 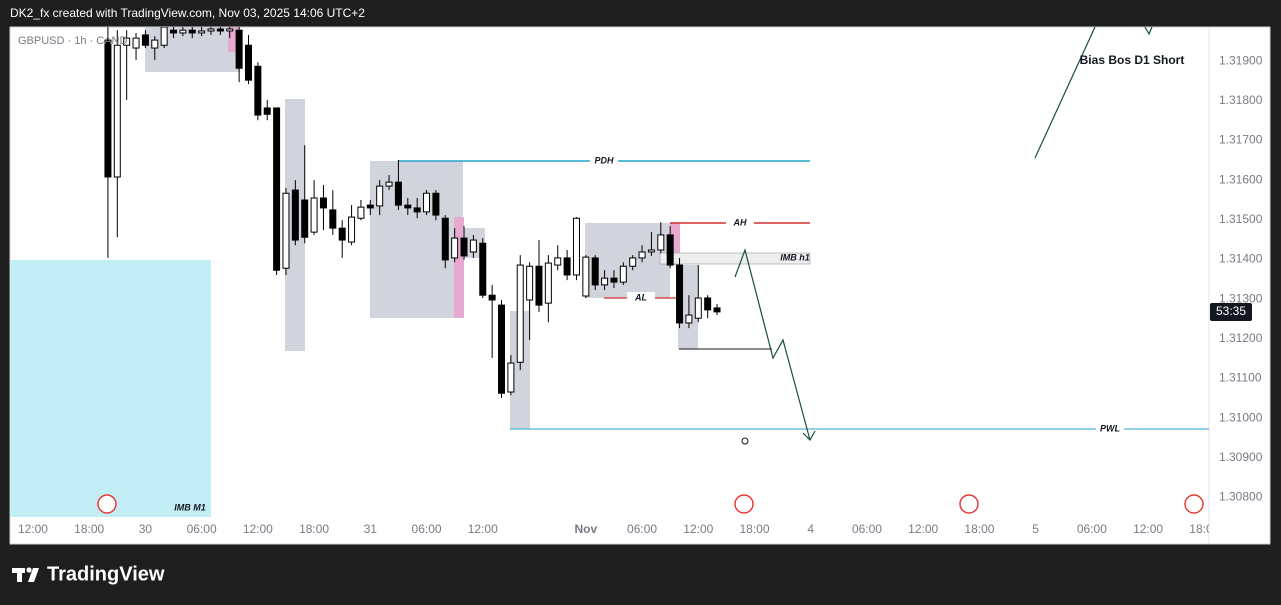 I want to click on annotation: Bias Bos D1 Short, so click(x=1132, y=60).